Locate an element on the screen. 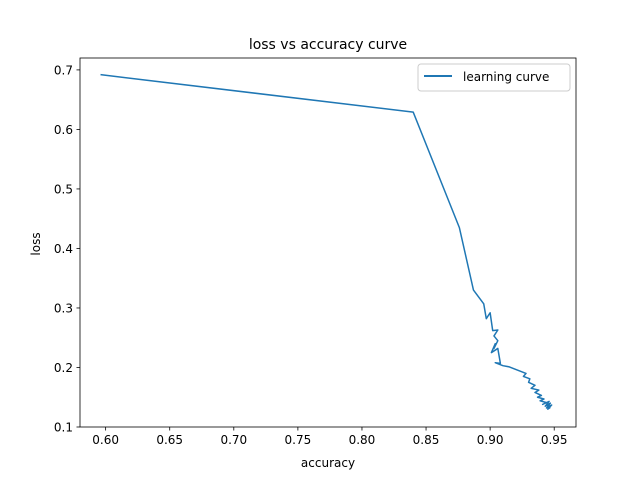  x-tick-label: 0.65 is located at coordinates (169, 440).